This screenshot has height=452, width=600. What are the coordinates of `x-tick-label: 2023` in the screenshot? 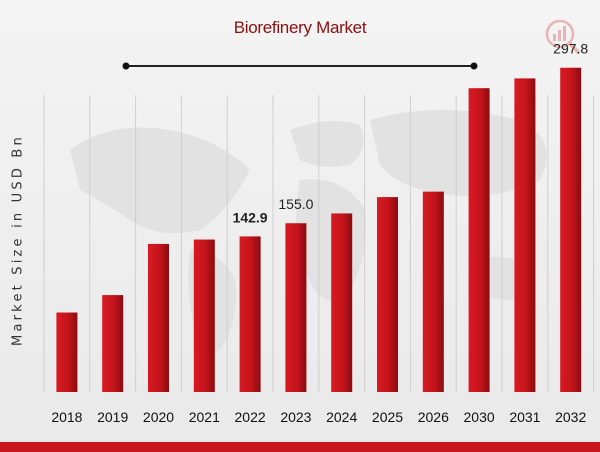 It's located at (295, 417).